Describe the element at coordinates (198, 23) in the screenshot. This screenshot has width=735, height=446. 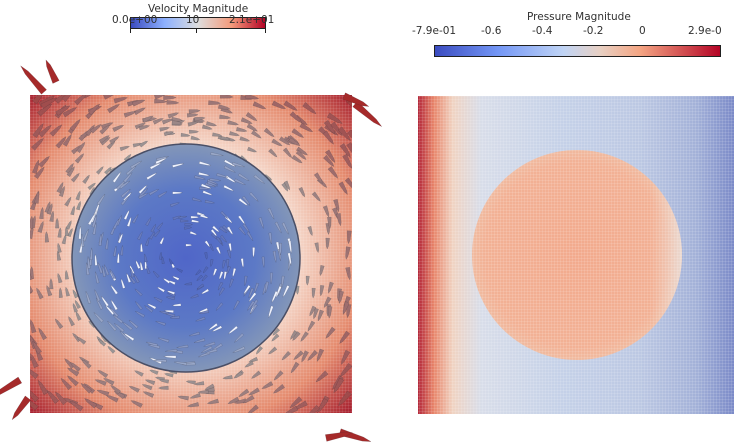
I see `velocity-colorbar` at that location.